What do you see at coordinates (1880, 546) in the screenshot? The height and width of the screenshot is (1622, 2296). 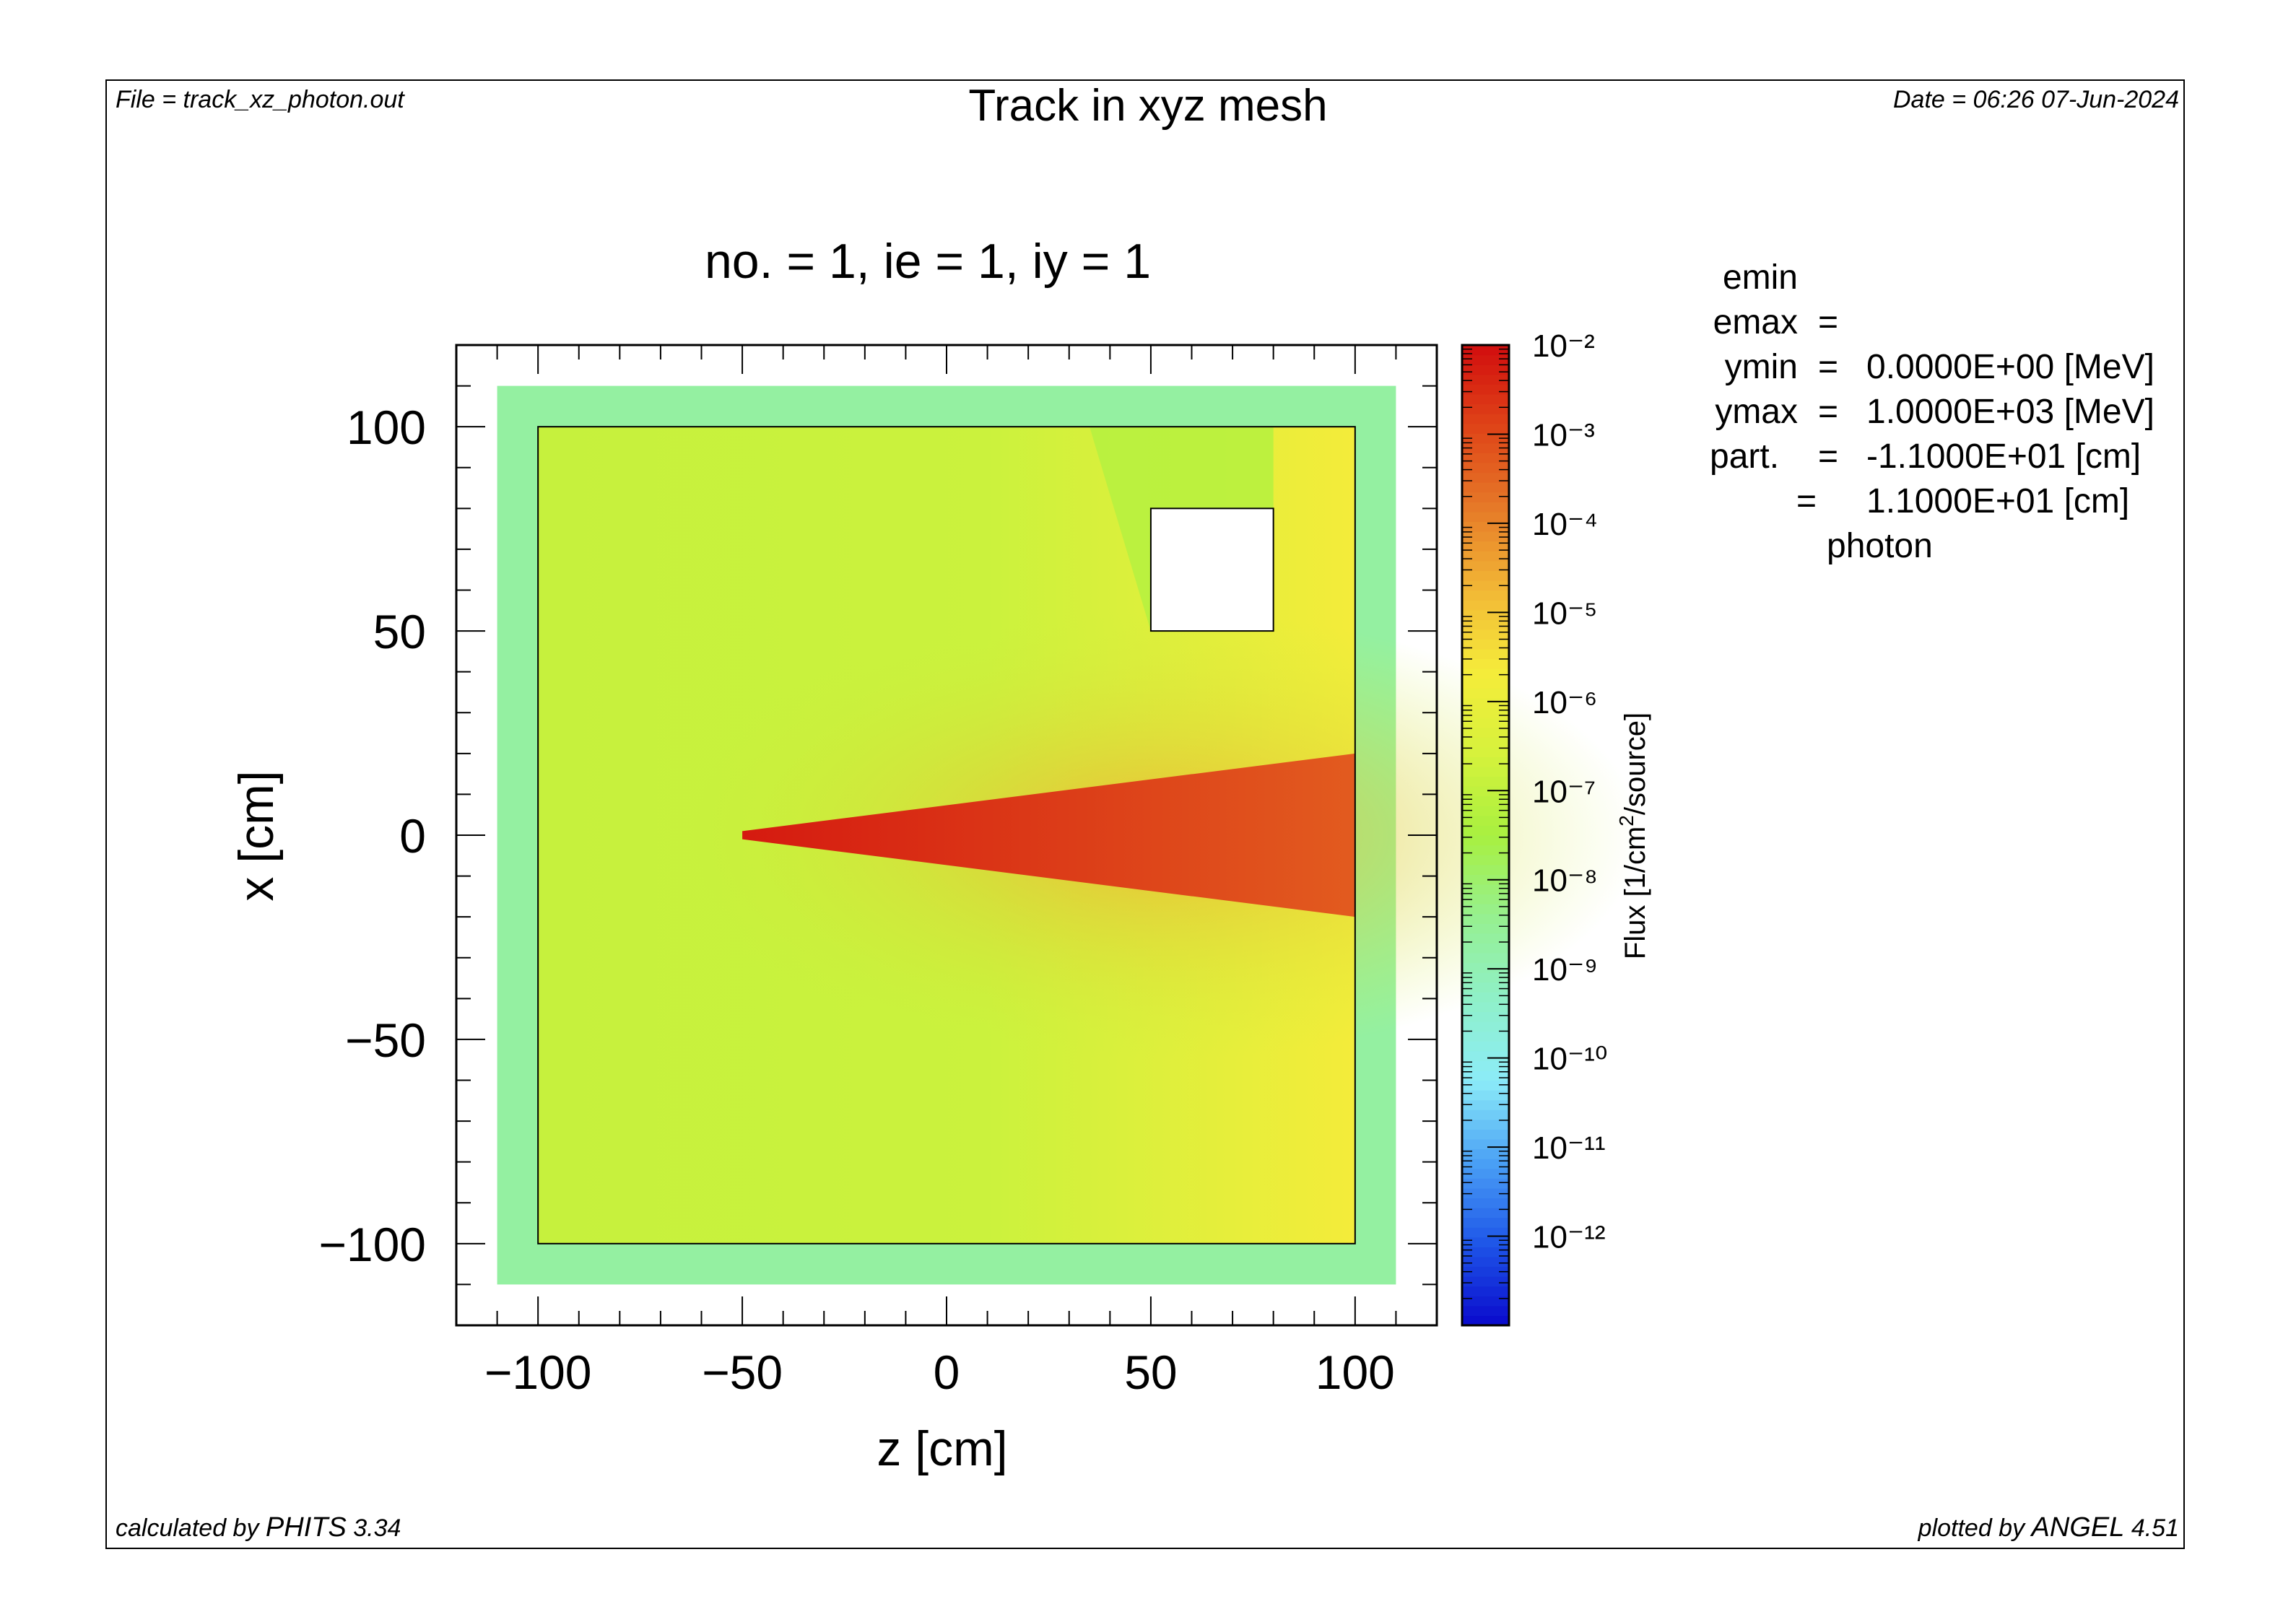 I see `param-value: photon` at bounding box center [1880, 546].